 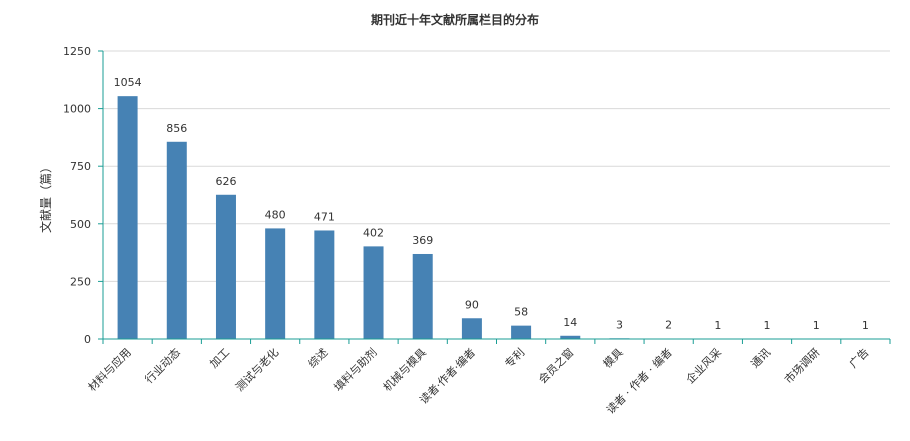 What do you see at coordinates (668, 325) in the screenshot?
I see `data-label: 2` at bounding box center [668, 325].